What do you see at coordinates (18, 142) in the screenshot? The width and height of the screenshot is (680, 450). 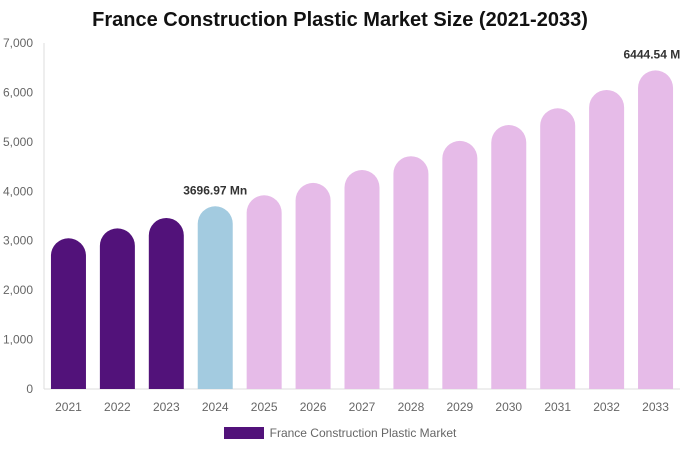 I see `y-tick-label: 5,000` at bounding box center [18, 142].